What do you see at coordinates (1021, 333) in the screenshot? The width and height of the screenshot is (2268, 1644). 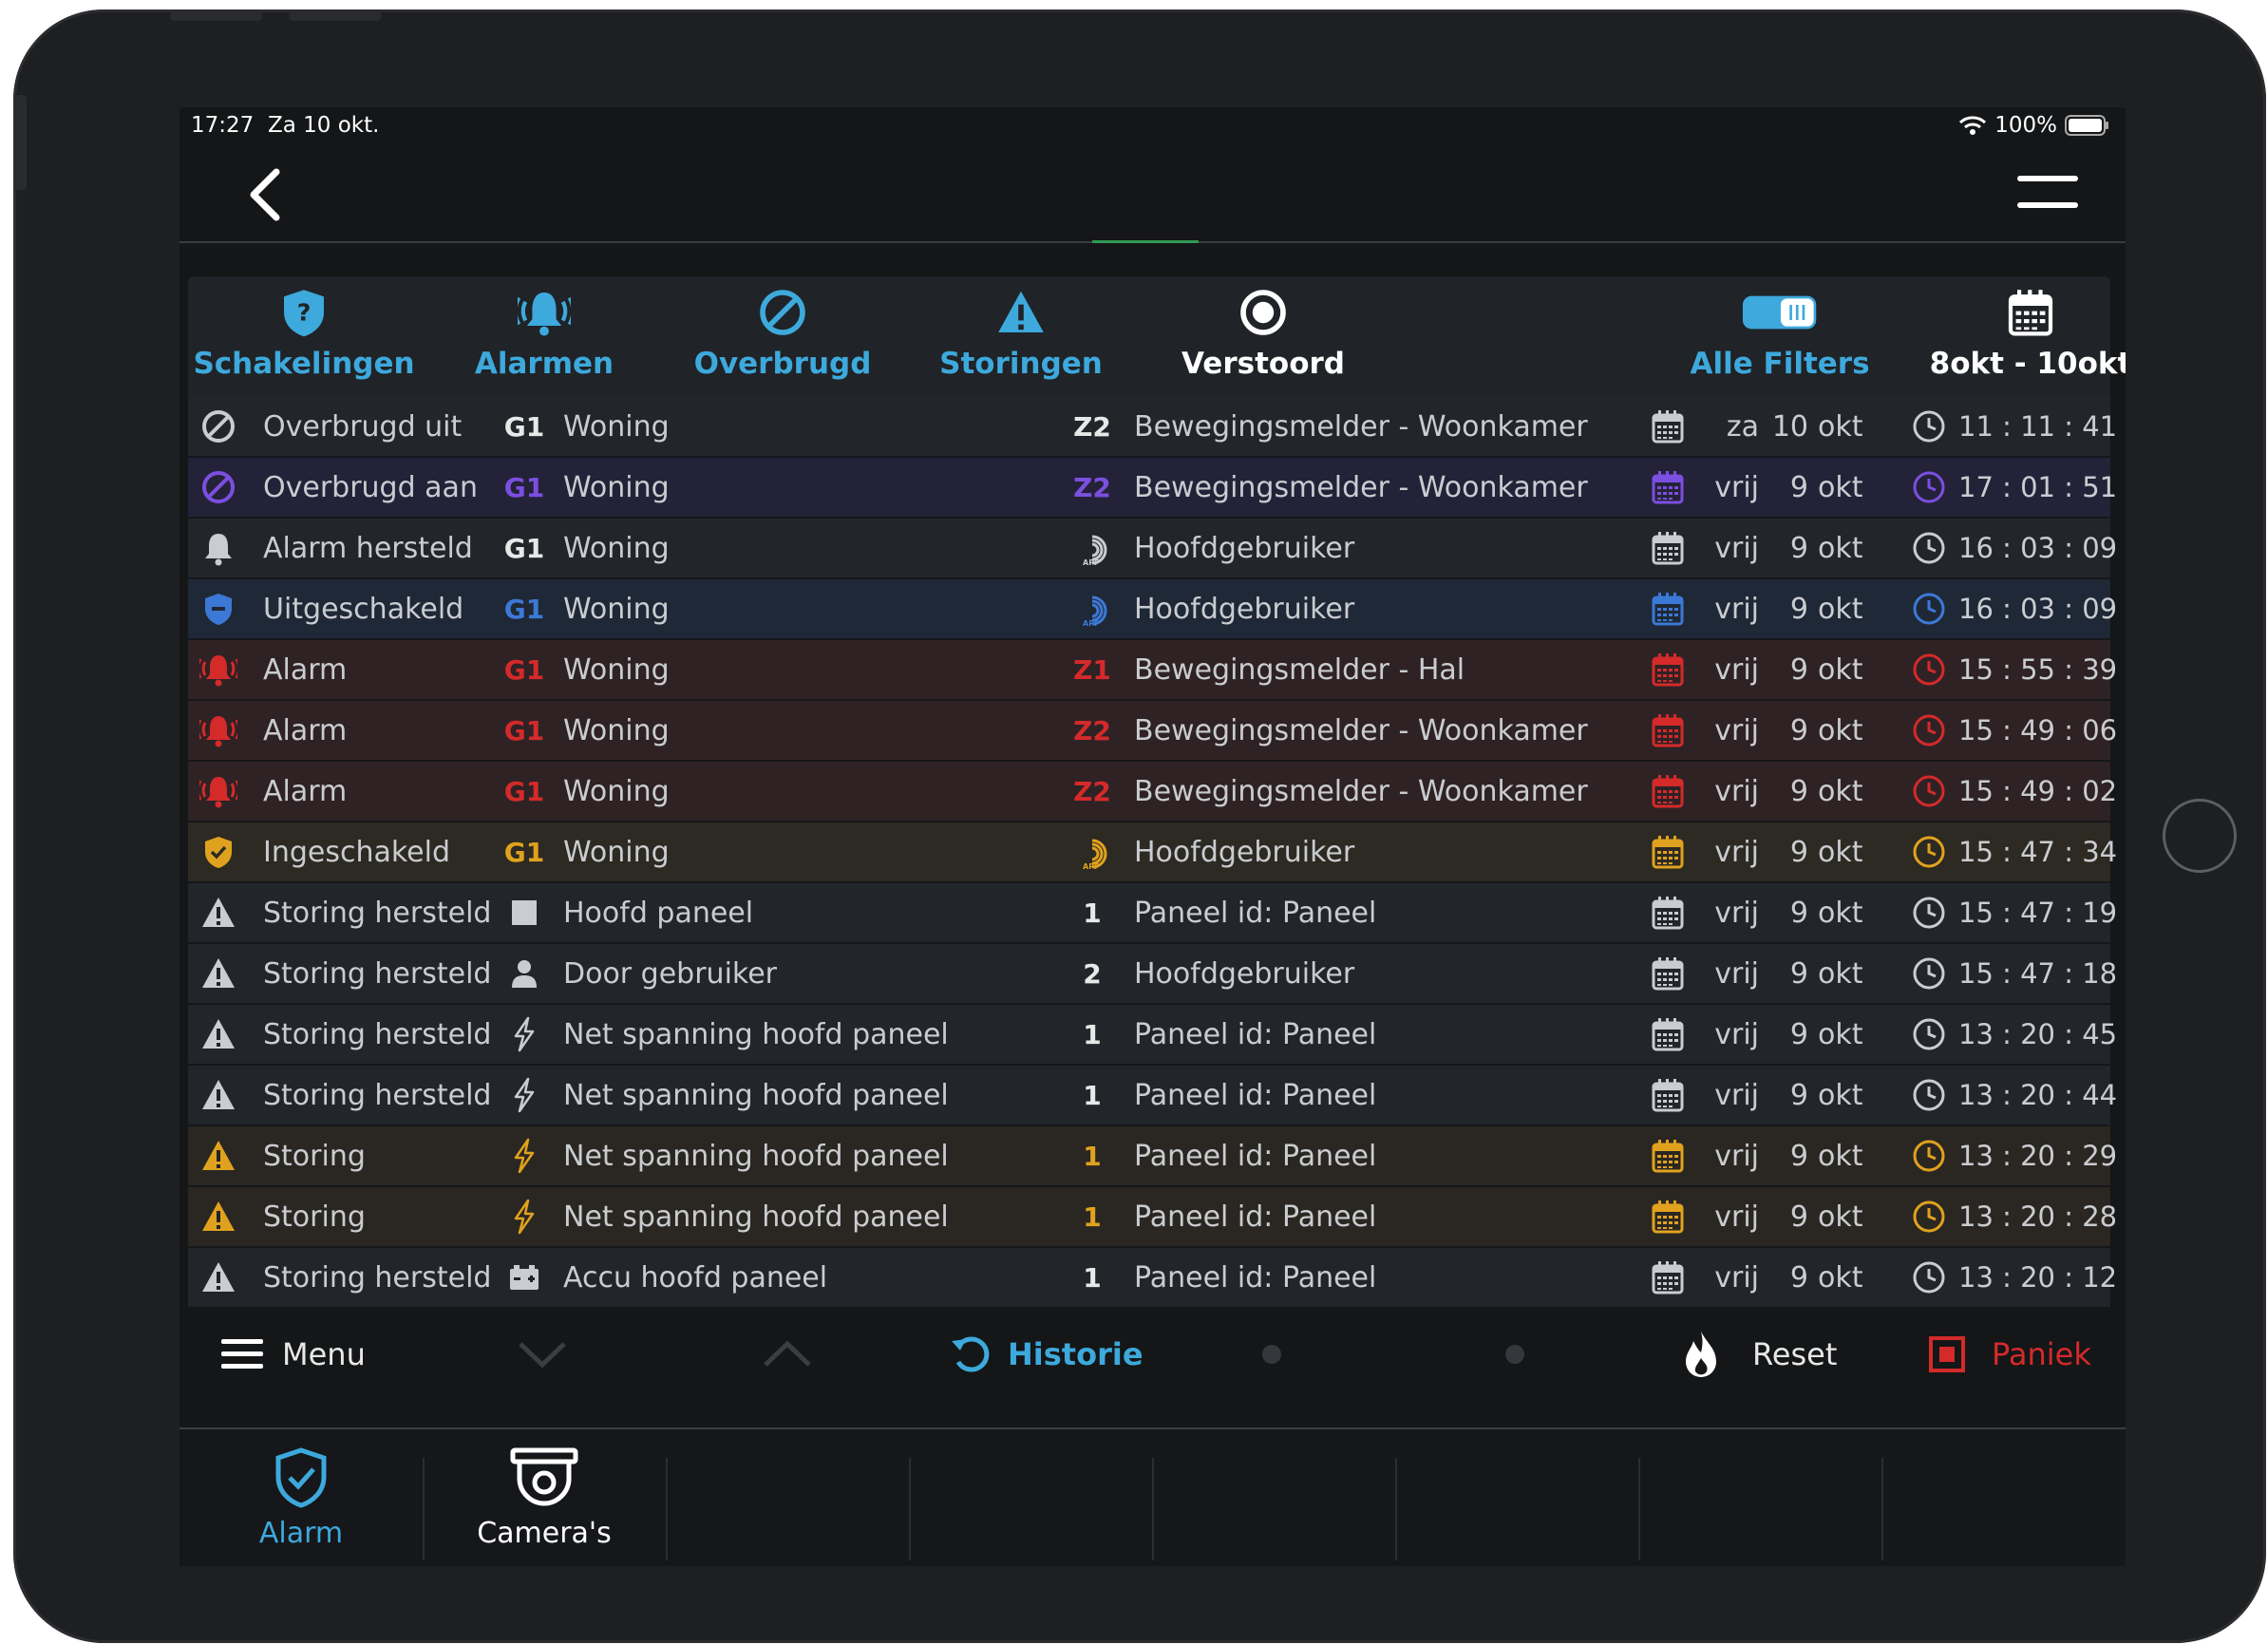 I see `filter-storingen: Storingen` at bounding box center [1021, 333].